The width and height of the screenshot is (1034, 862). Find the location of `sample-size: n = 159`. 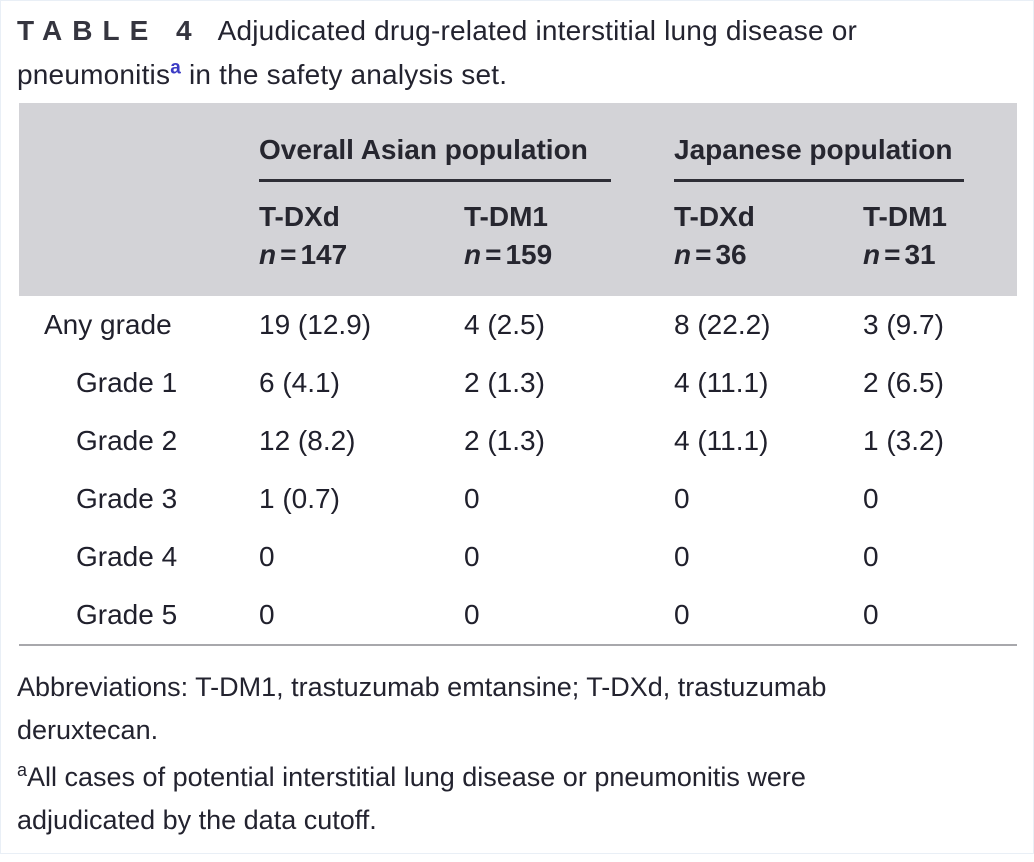

sample-size: n = 159 is located at coordinates (569, 255).